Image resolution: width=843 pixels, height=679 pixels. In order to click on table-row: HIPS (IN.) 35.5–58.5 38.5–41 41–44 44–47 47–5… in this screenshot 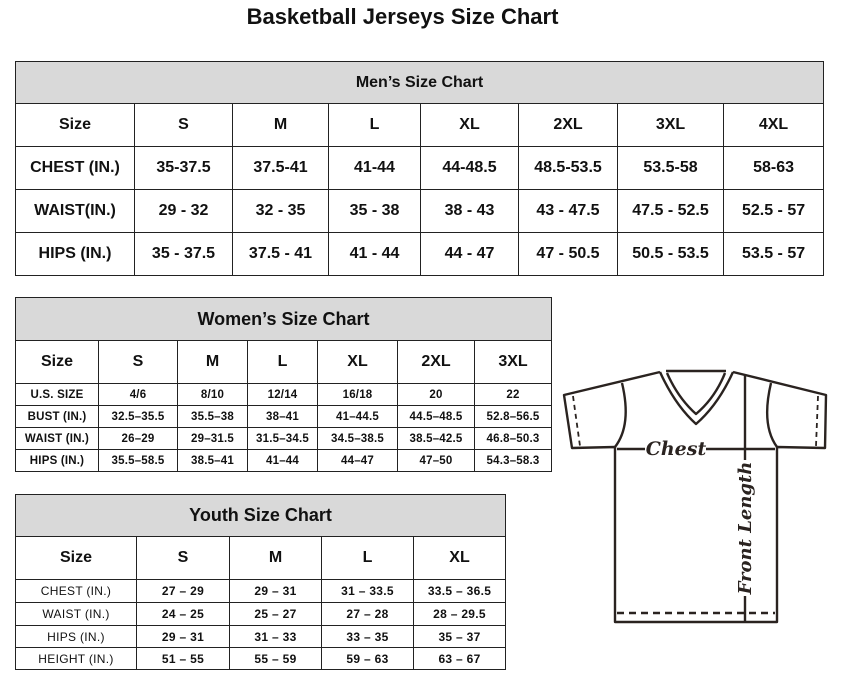, I will do `click(284, 460)`.